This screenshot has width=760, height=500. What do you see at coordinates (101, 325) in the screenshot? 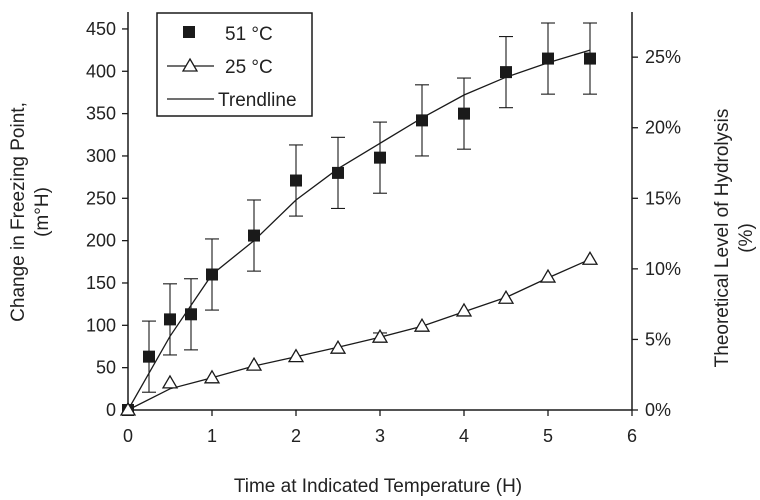
I see `y-tick-label: 100` at bounding box center [101, 325].